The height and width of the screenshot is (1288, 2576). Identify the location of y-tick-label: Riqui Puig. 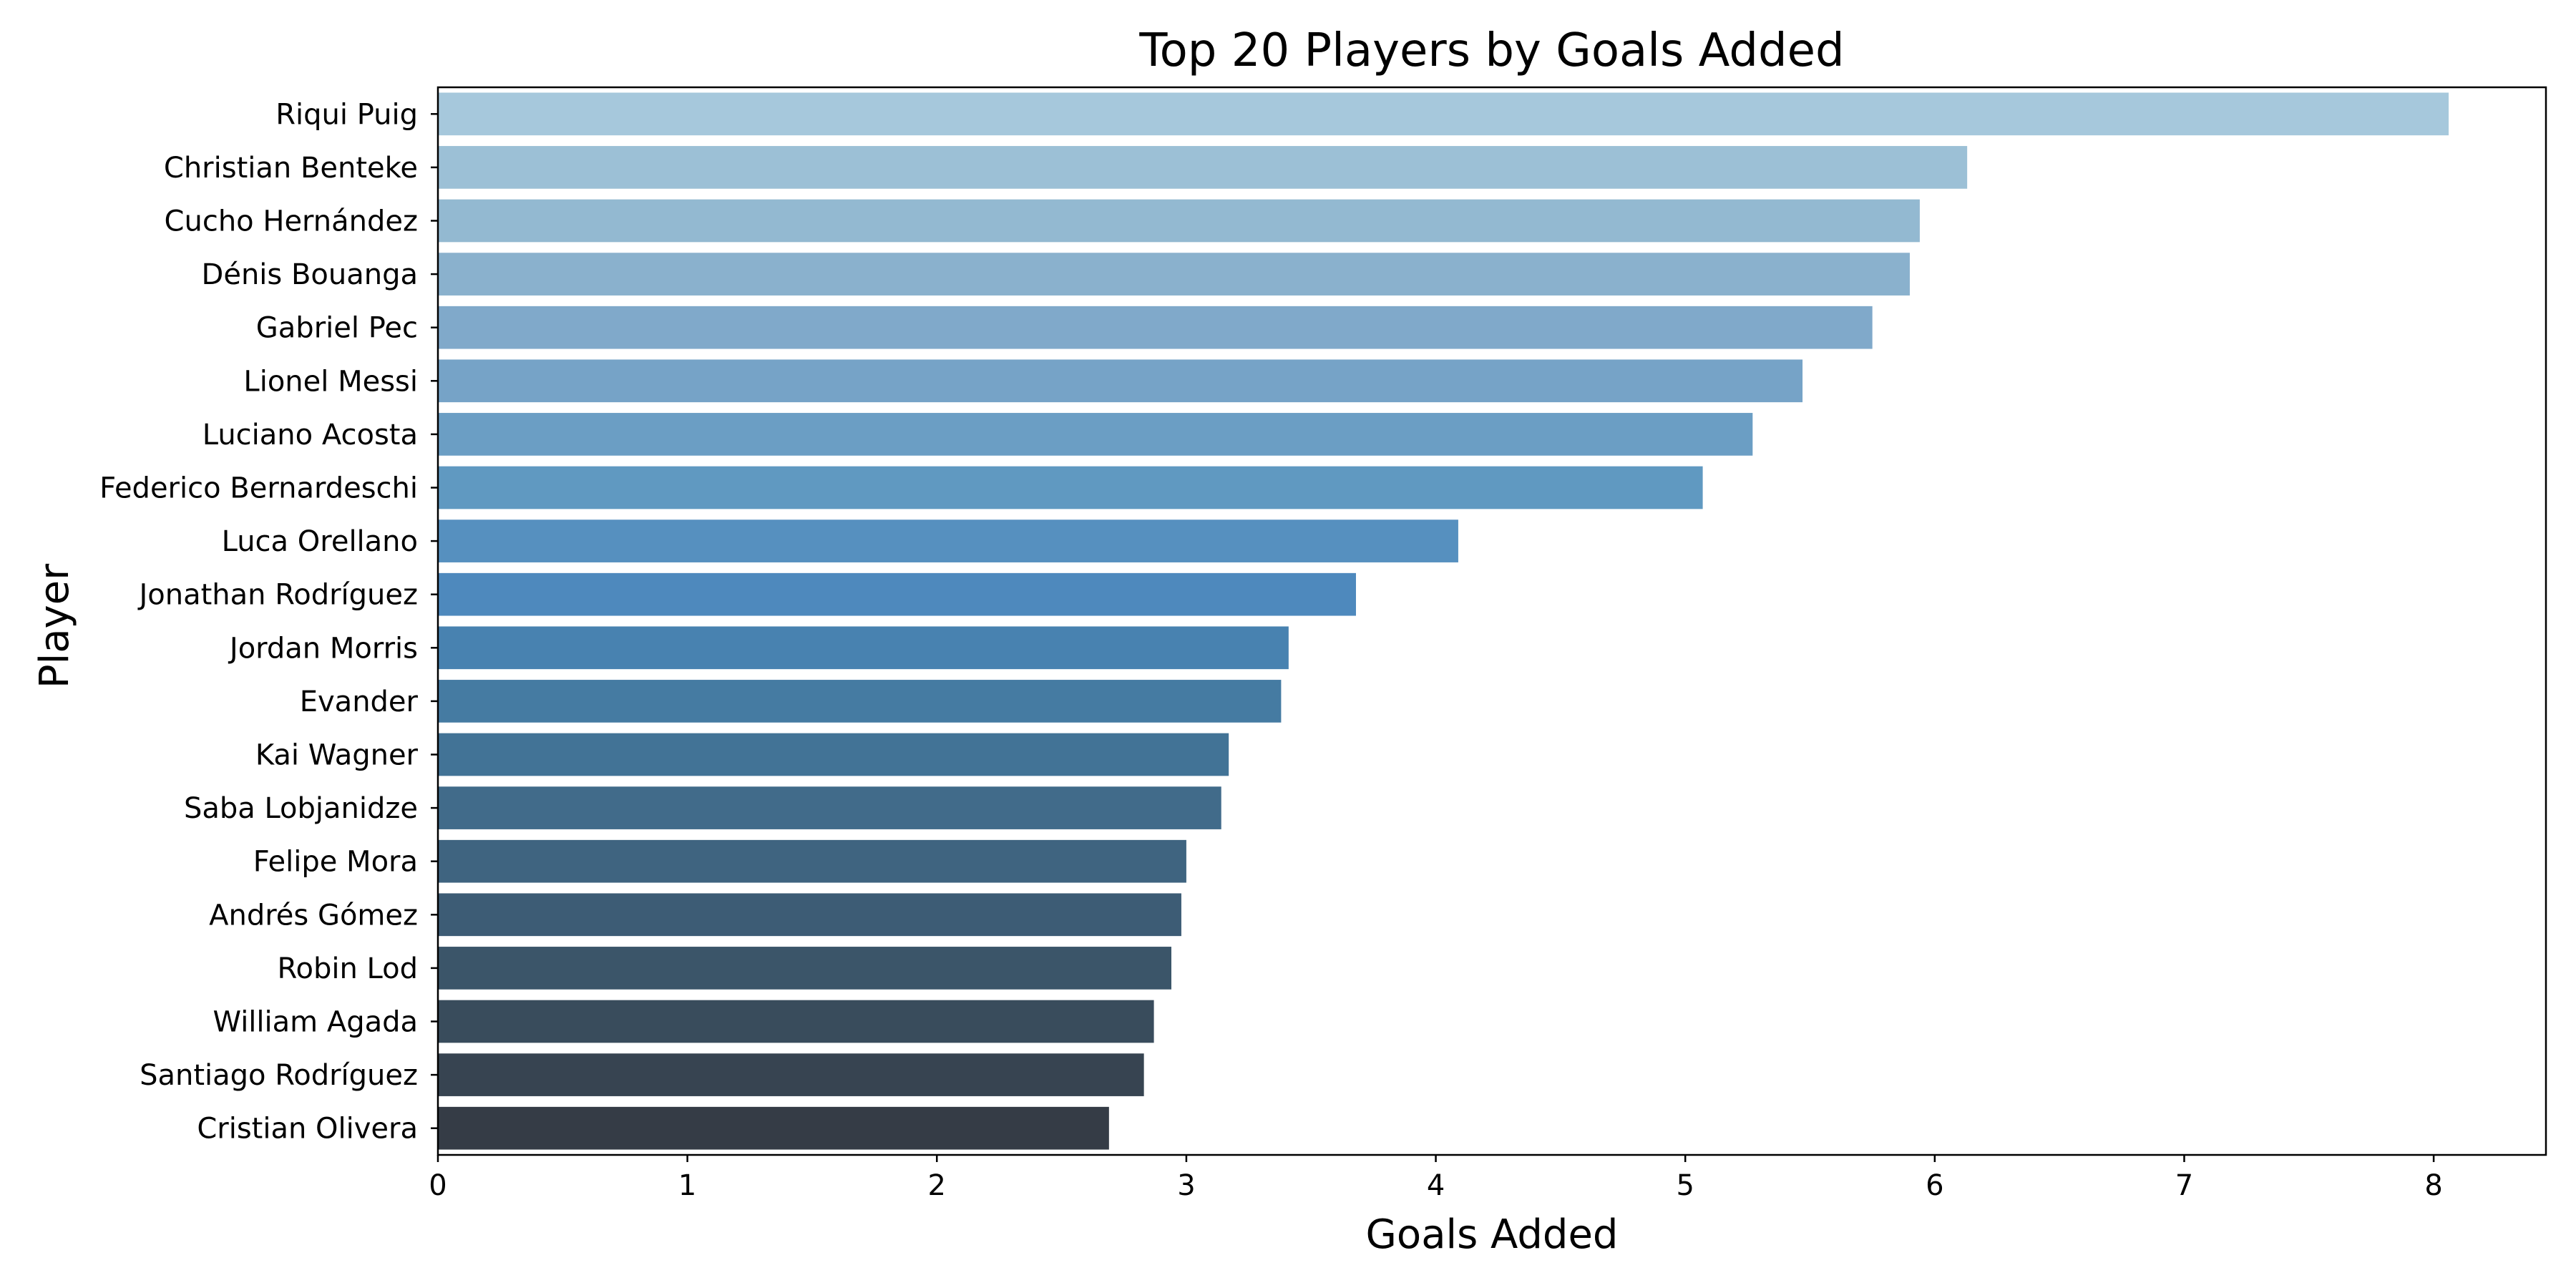
(346, 114).